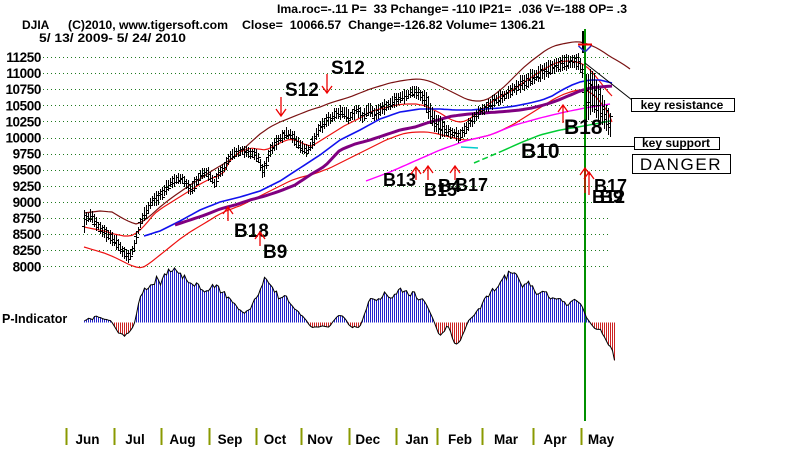 The height and width of the screenshot is (458, 800). Describe the element at coordinates (27, 170) in the screenshot. I see `svg-text: 9500` at that location.